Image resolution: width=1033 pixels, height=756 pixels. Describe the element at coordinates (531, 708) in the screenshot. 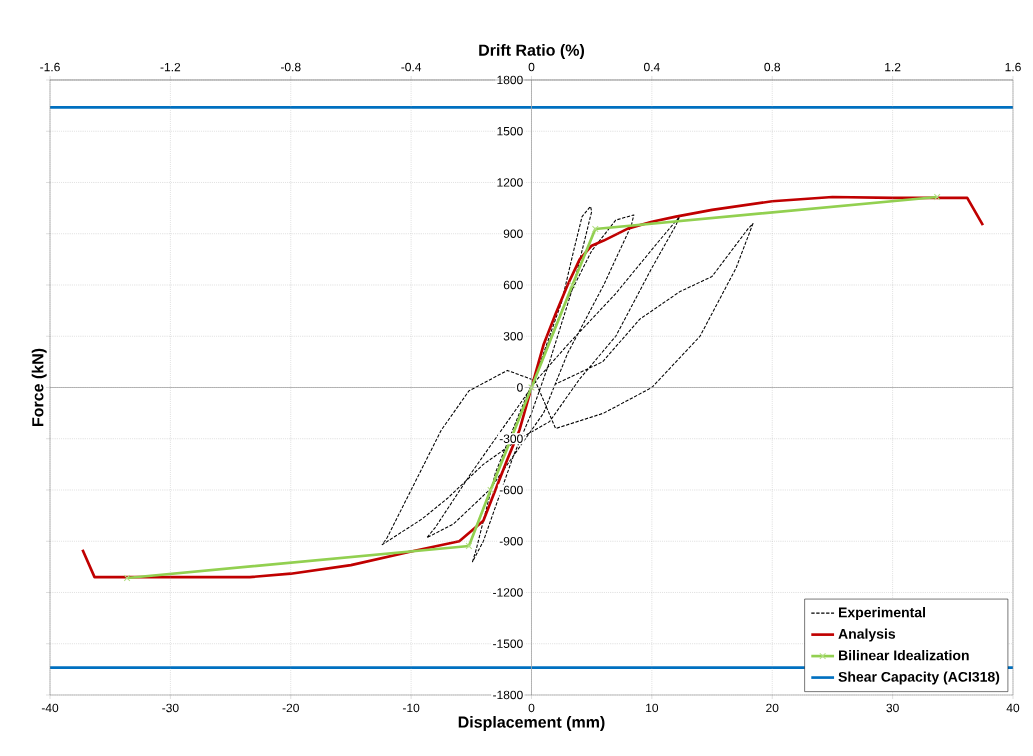

I see `x-tick-label: 0` at that location.